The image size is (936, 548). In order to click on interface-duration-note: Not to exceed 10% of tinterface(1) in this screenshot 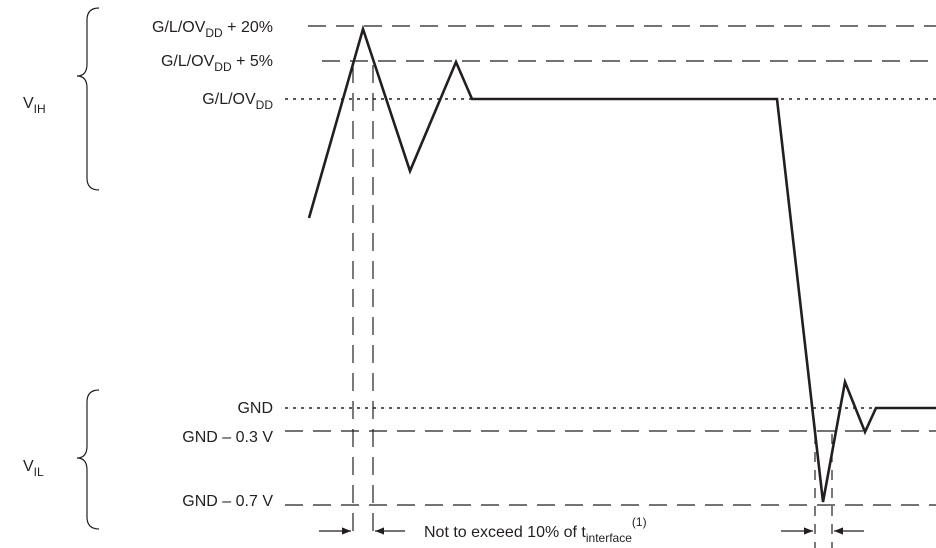, I will do `click(535, 530)`.